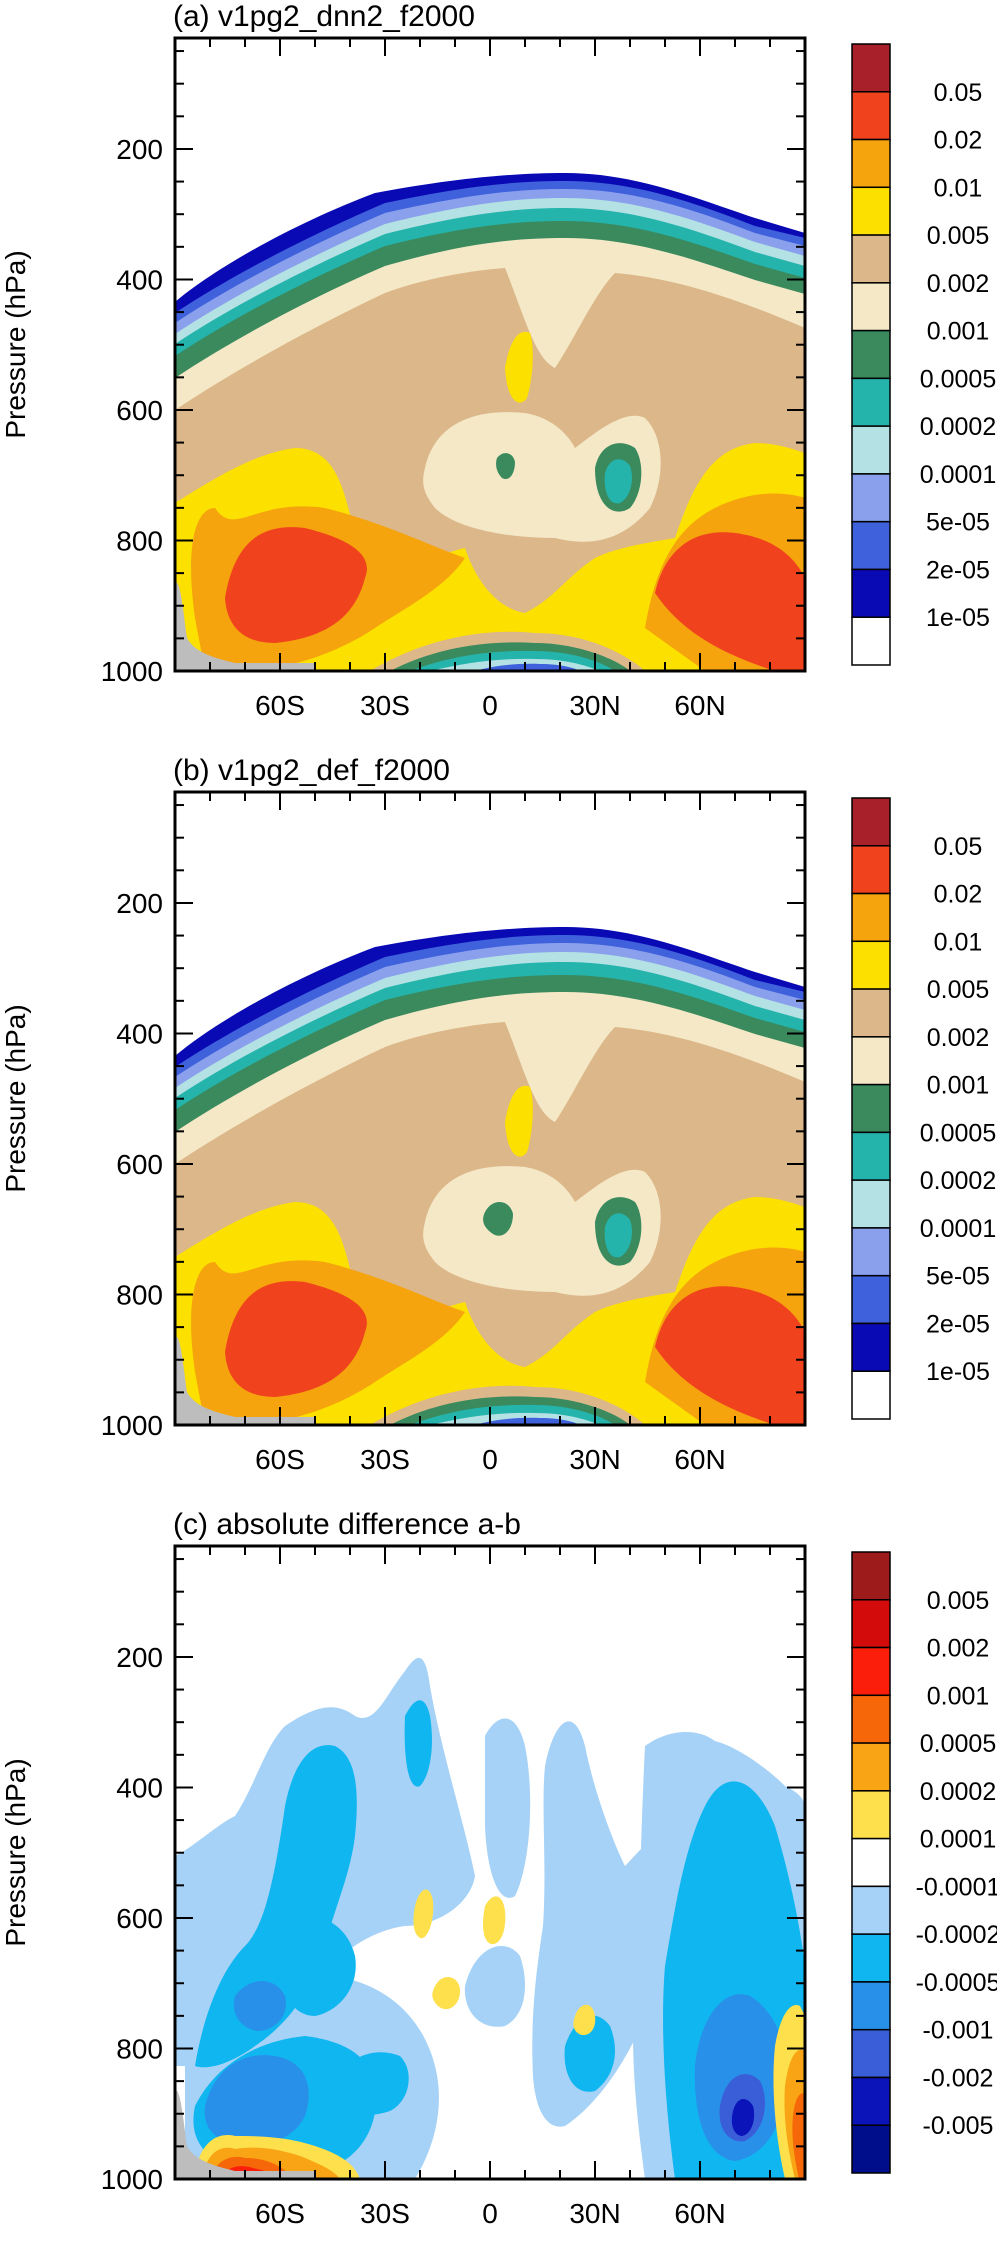  What do you see at coordinates (385, 705) in the screenshot?
I see `x-tick-label: 30S` at bounding box center [385, 705].